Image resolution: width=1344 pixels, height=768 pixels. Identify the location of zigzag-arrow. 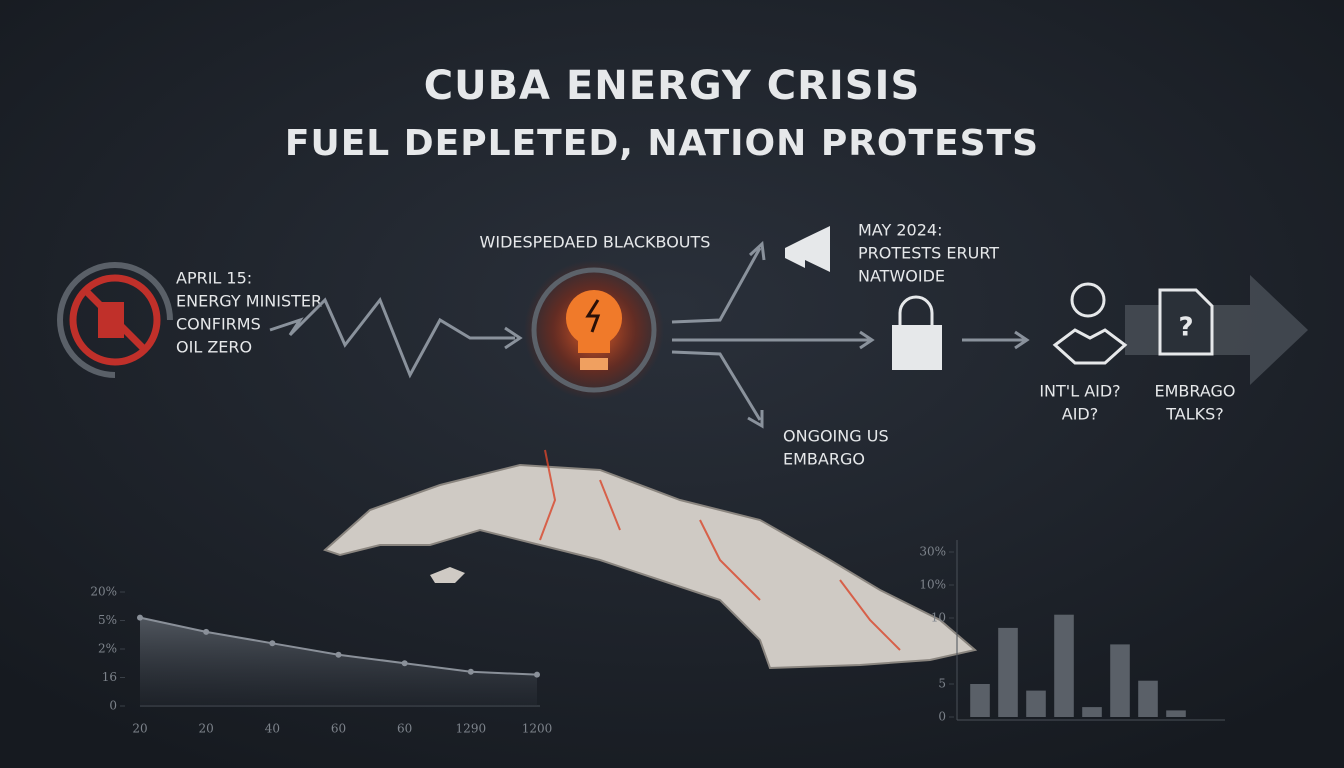
(392, 338).